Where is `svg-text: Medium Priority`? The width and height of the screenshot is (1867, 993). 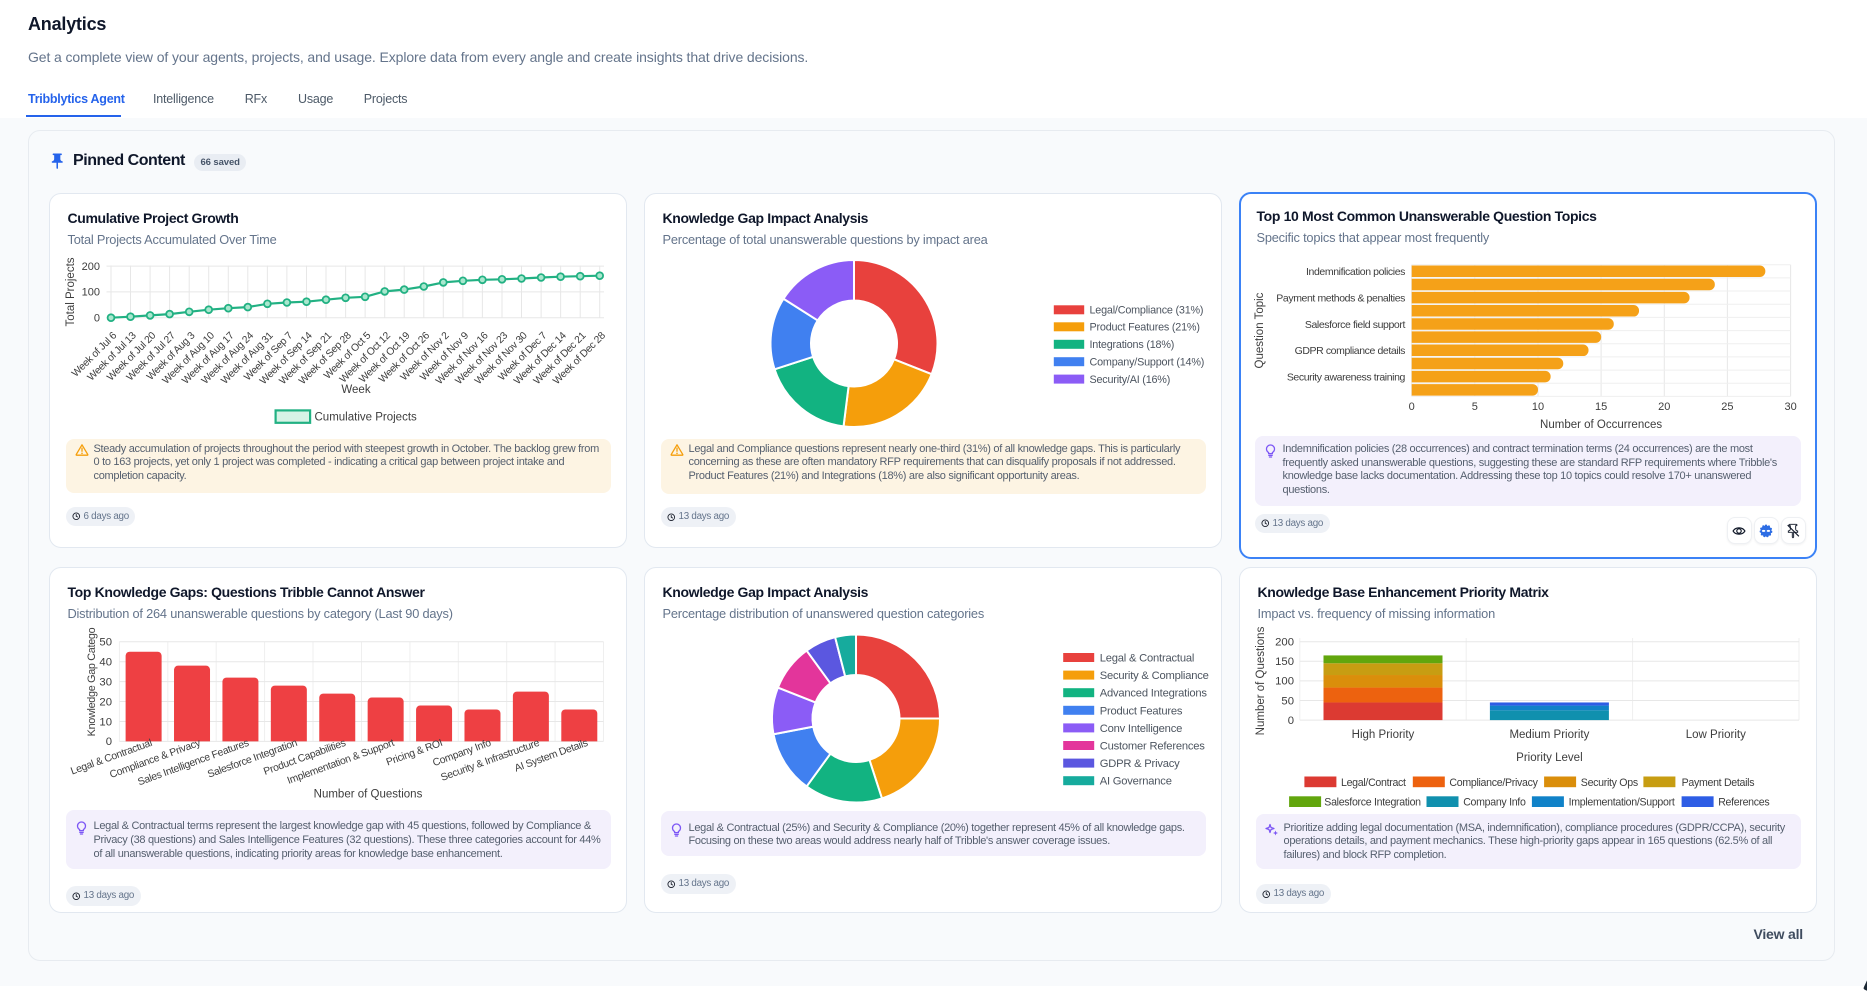
svg-text: Medium Priority is located at coordinates (1549, 735).